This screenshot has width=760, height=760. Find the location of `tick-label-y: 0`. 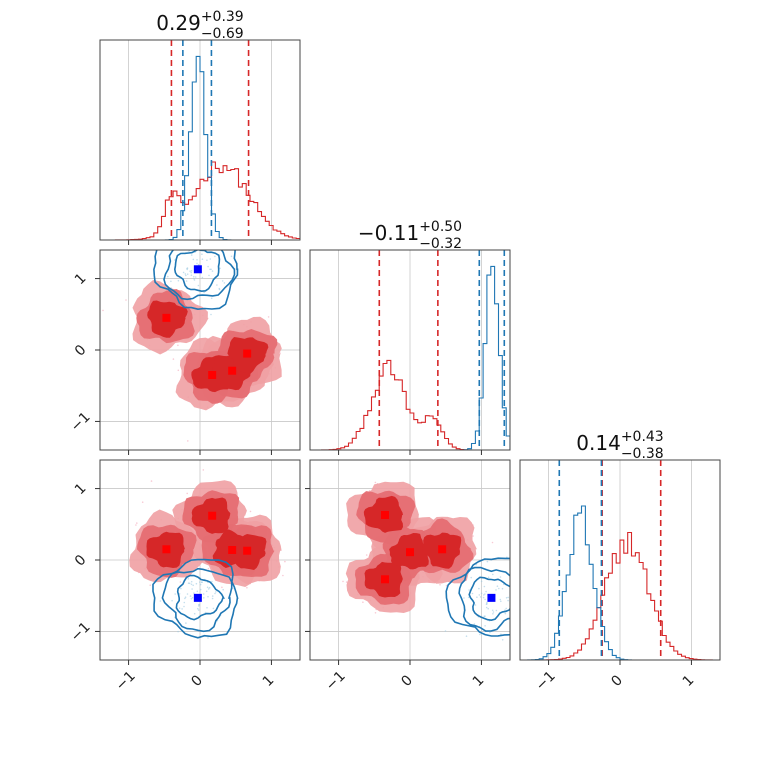

tick-label-y: 0 is located at coordinates (81, 351).